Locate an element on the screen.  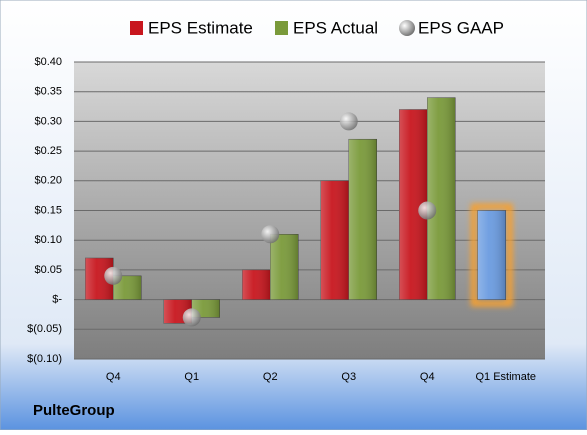
y-tick-label: $0.25 is located at coordinates (48, 151).